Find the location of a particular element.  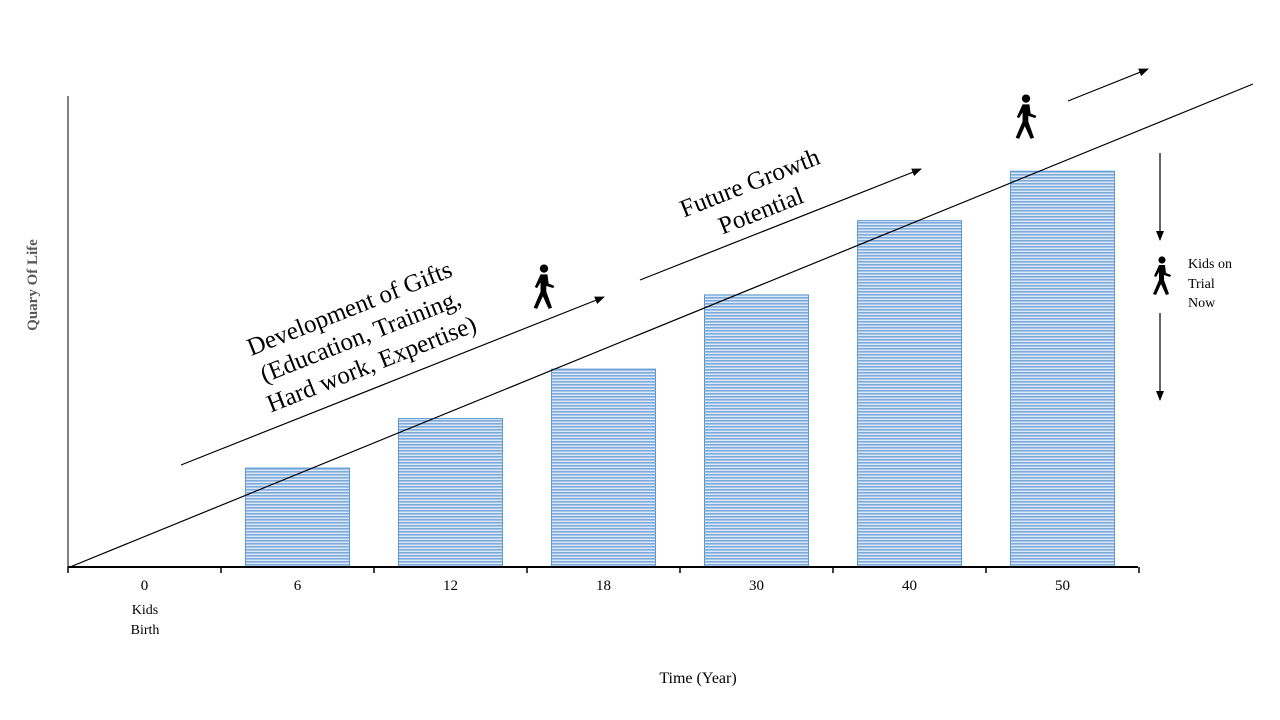

y-axis-label: Quary Of Life is located at coordinates (33, 285).